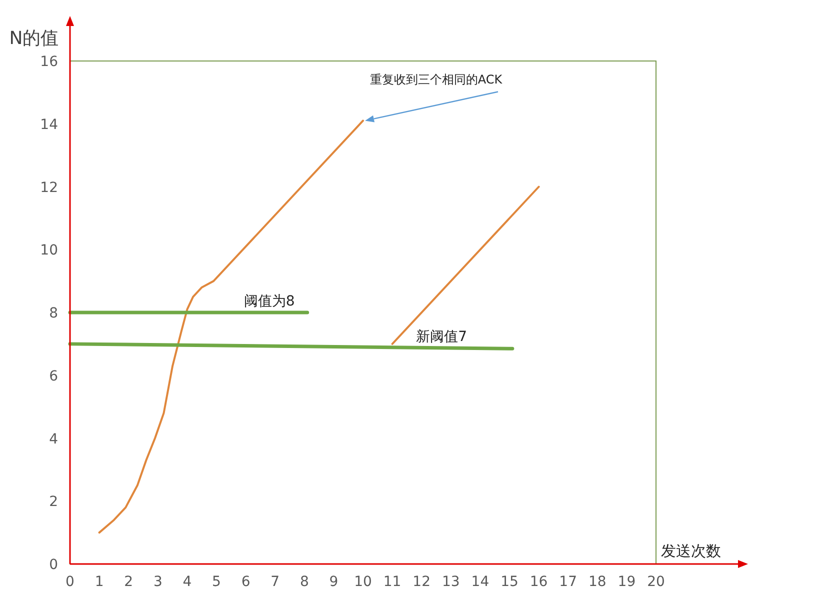 This screenshot has width=822, height=613. What do you see at coordinates (480, 582) in the screenshot?
I see `x-tick-label: 14` at bounding box center [480, 582].